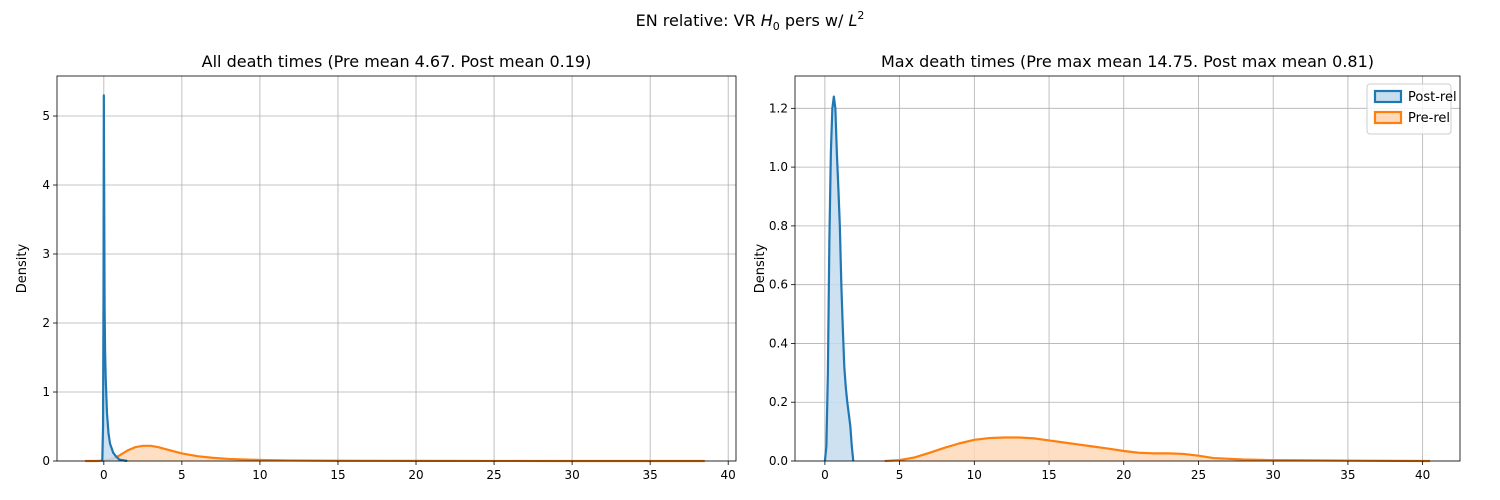 Image resolution: width=1500 pixels, height=500 pixels. Describe the element at coordinates (778, 461) in the screenshot. I see `y-tick-label: 0.0` at that location.